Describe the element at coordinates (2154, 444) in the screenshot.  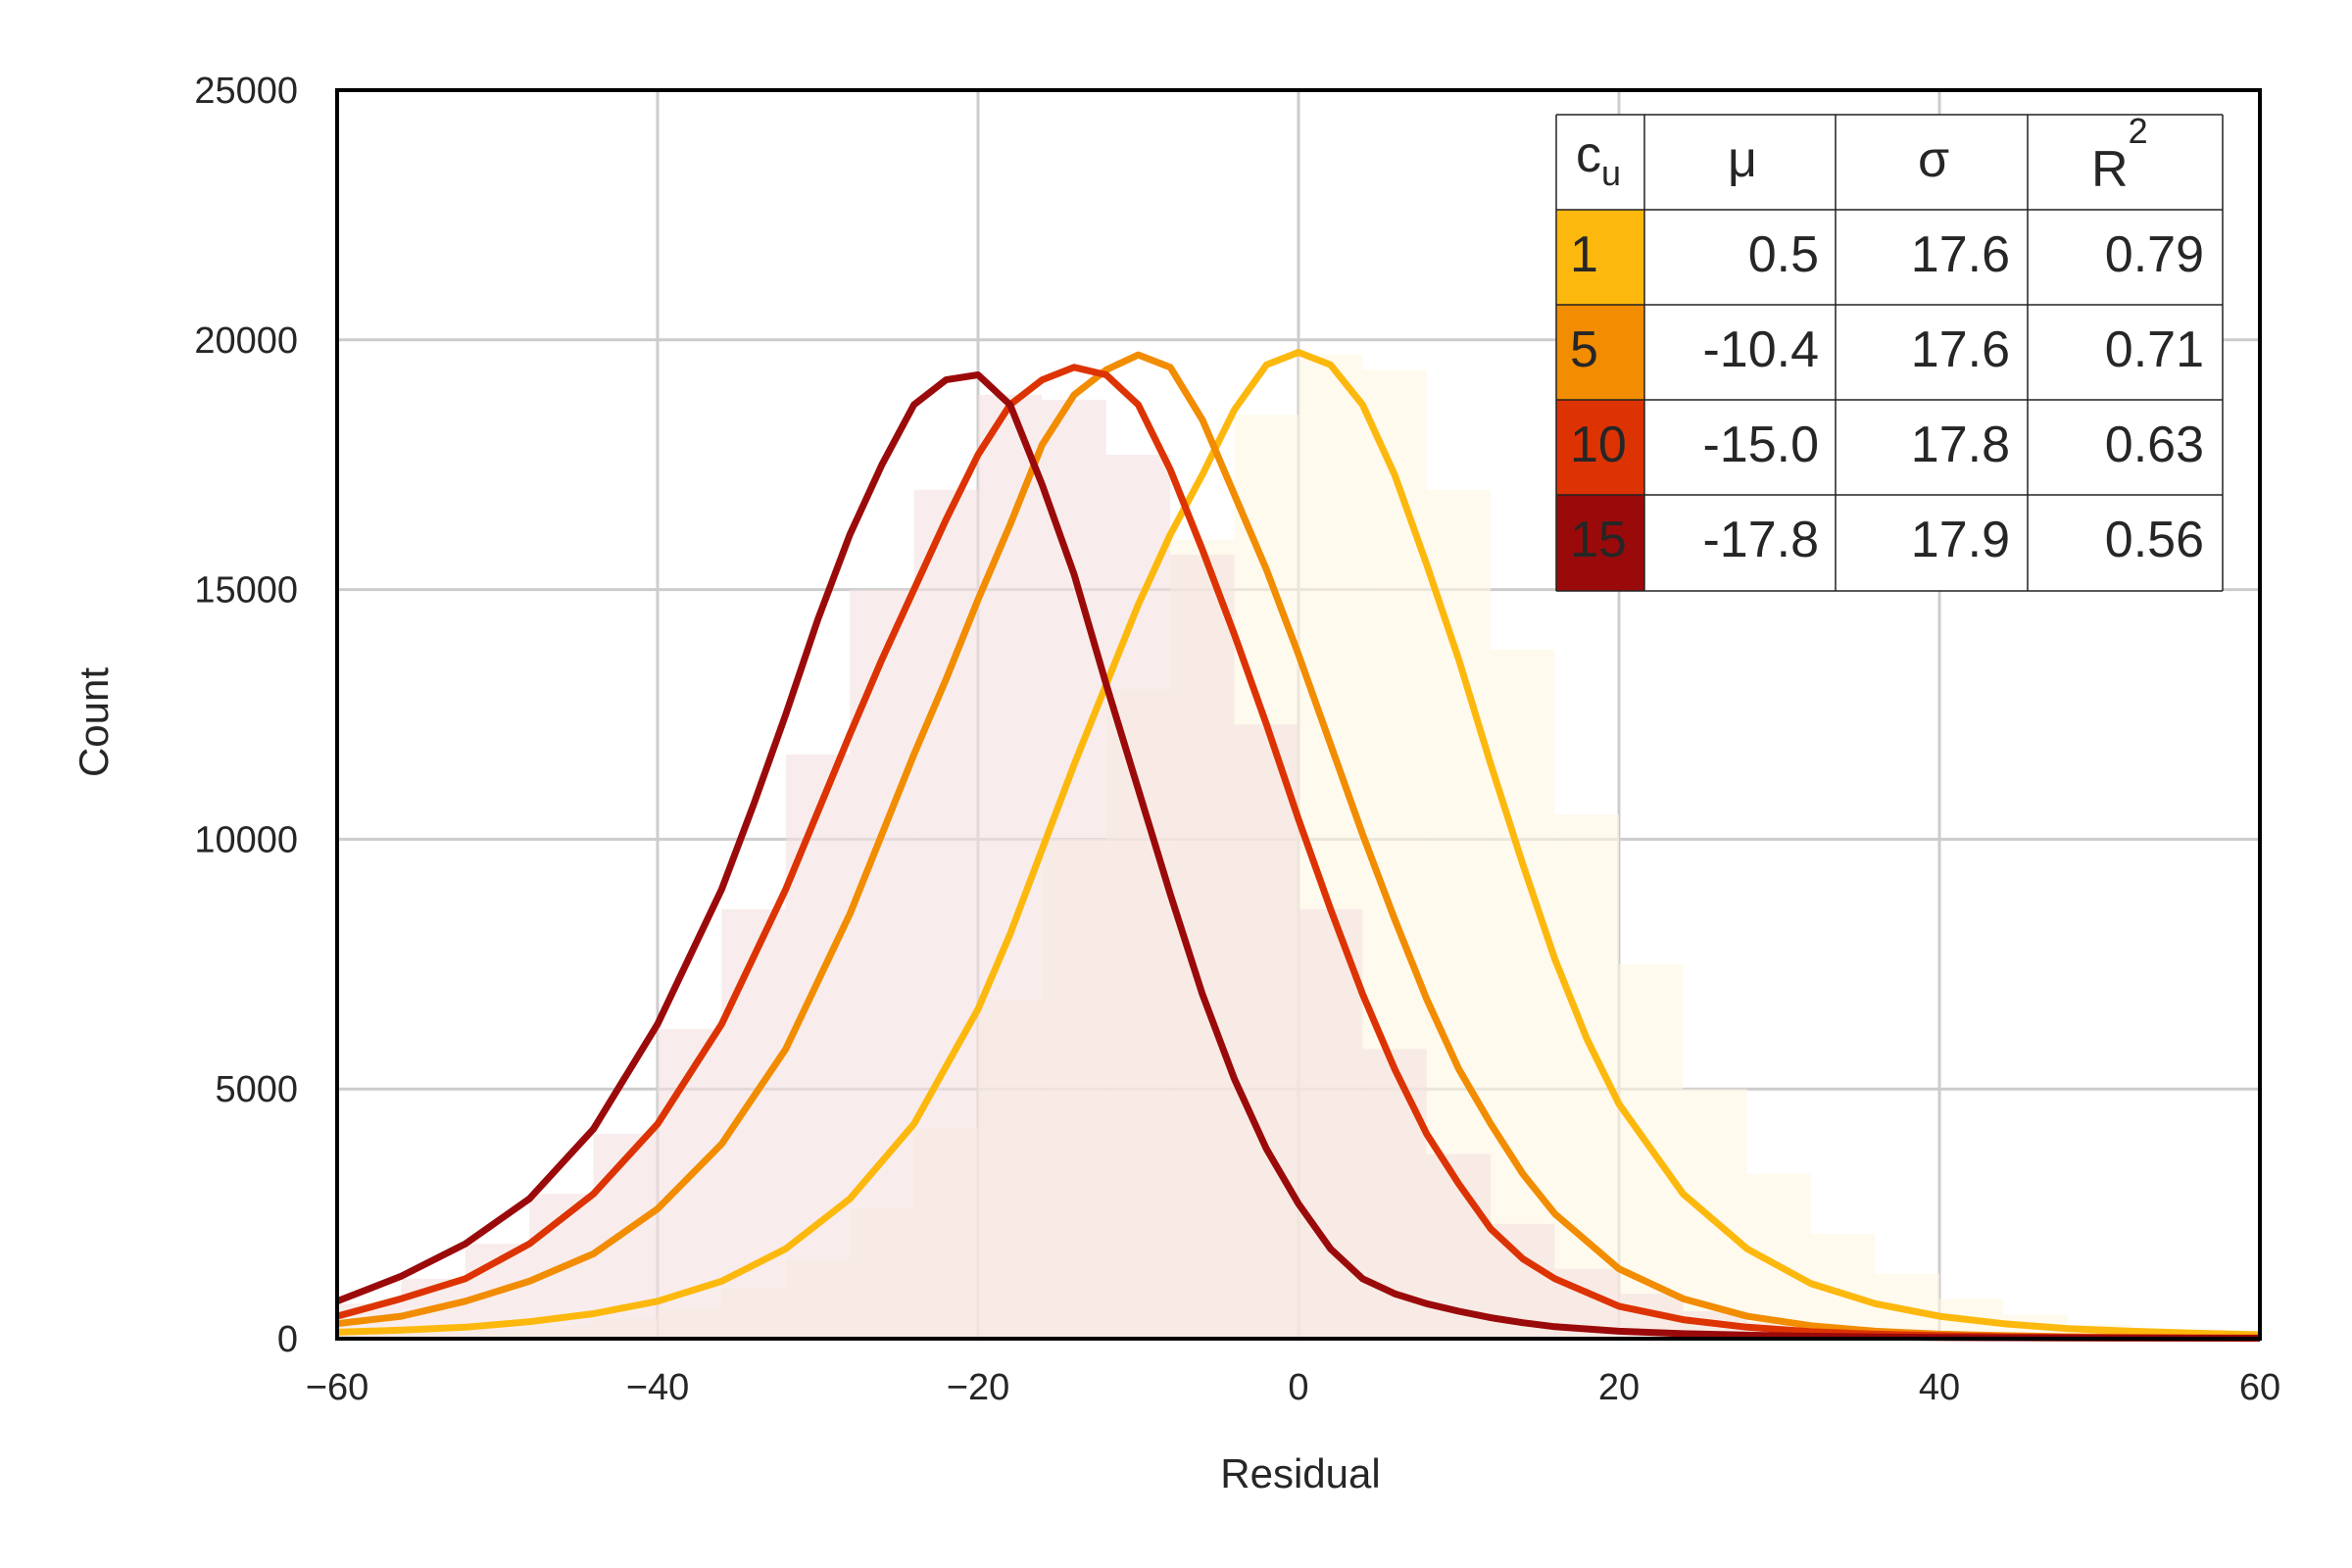
I see `table-cell-r2: 0.63` at that location.